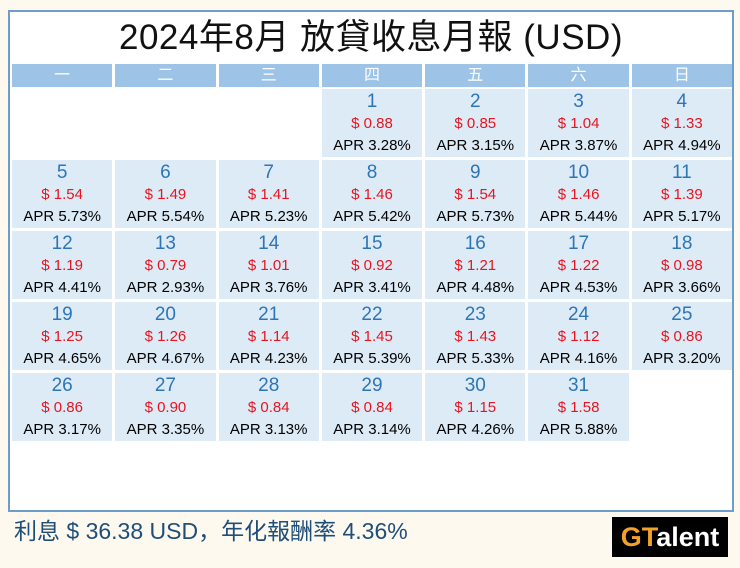 The width and height of the screenshot is (740, 568). I want to click on day-cell: 6 $ 1.49 APR 5.54%, so click(165, 194).